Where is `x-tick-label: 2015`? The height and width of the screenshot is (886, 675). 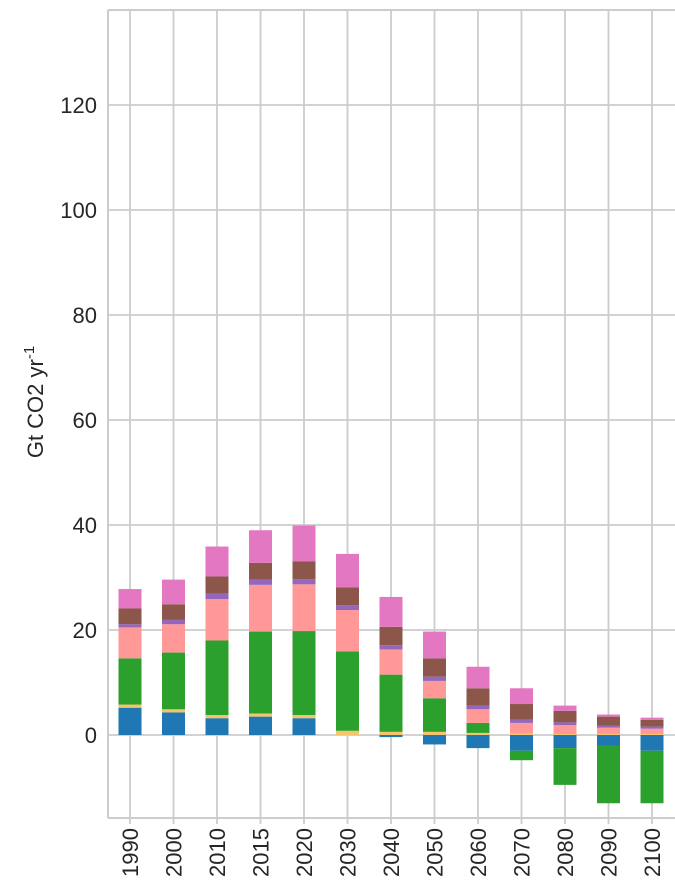
x-tick-label: 2015 is located at coordinates (261, 852).